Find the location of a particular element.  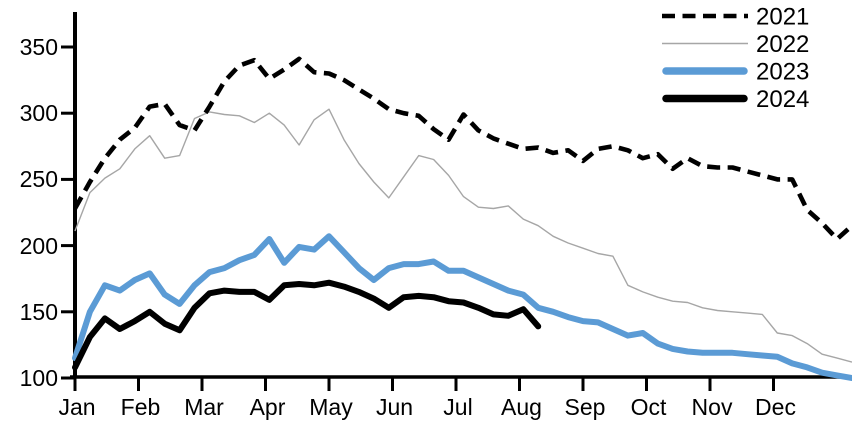

x-tick-label: Oct is located at coordinates (649, 407).